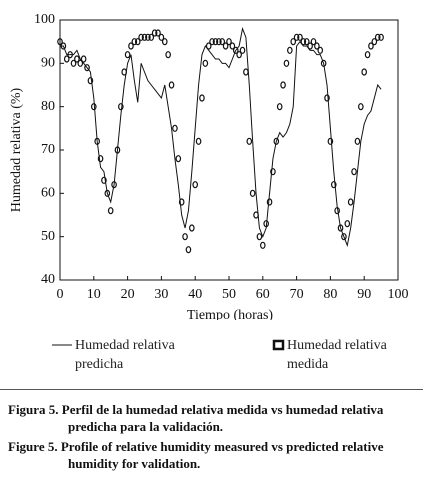  I want to click on legend-label: Humedad relativa predicha, so click(125, 355).